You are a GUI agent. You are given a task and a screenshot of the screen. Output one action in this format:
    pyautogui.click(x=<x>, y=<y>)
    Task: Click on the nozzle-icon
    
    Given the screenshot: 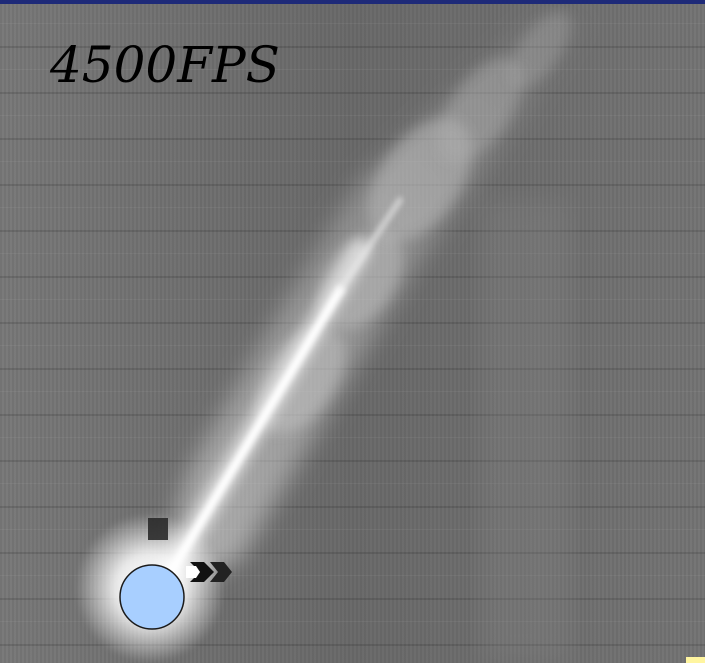 What is the action you would take?
    pyautogui.click(x=209, y=572)
    